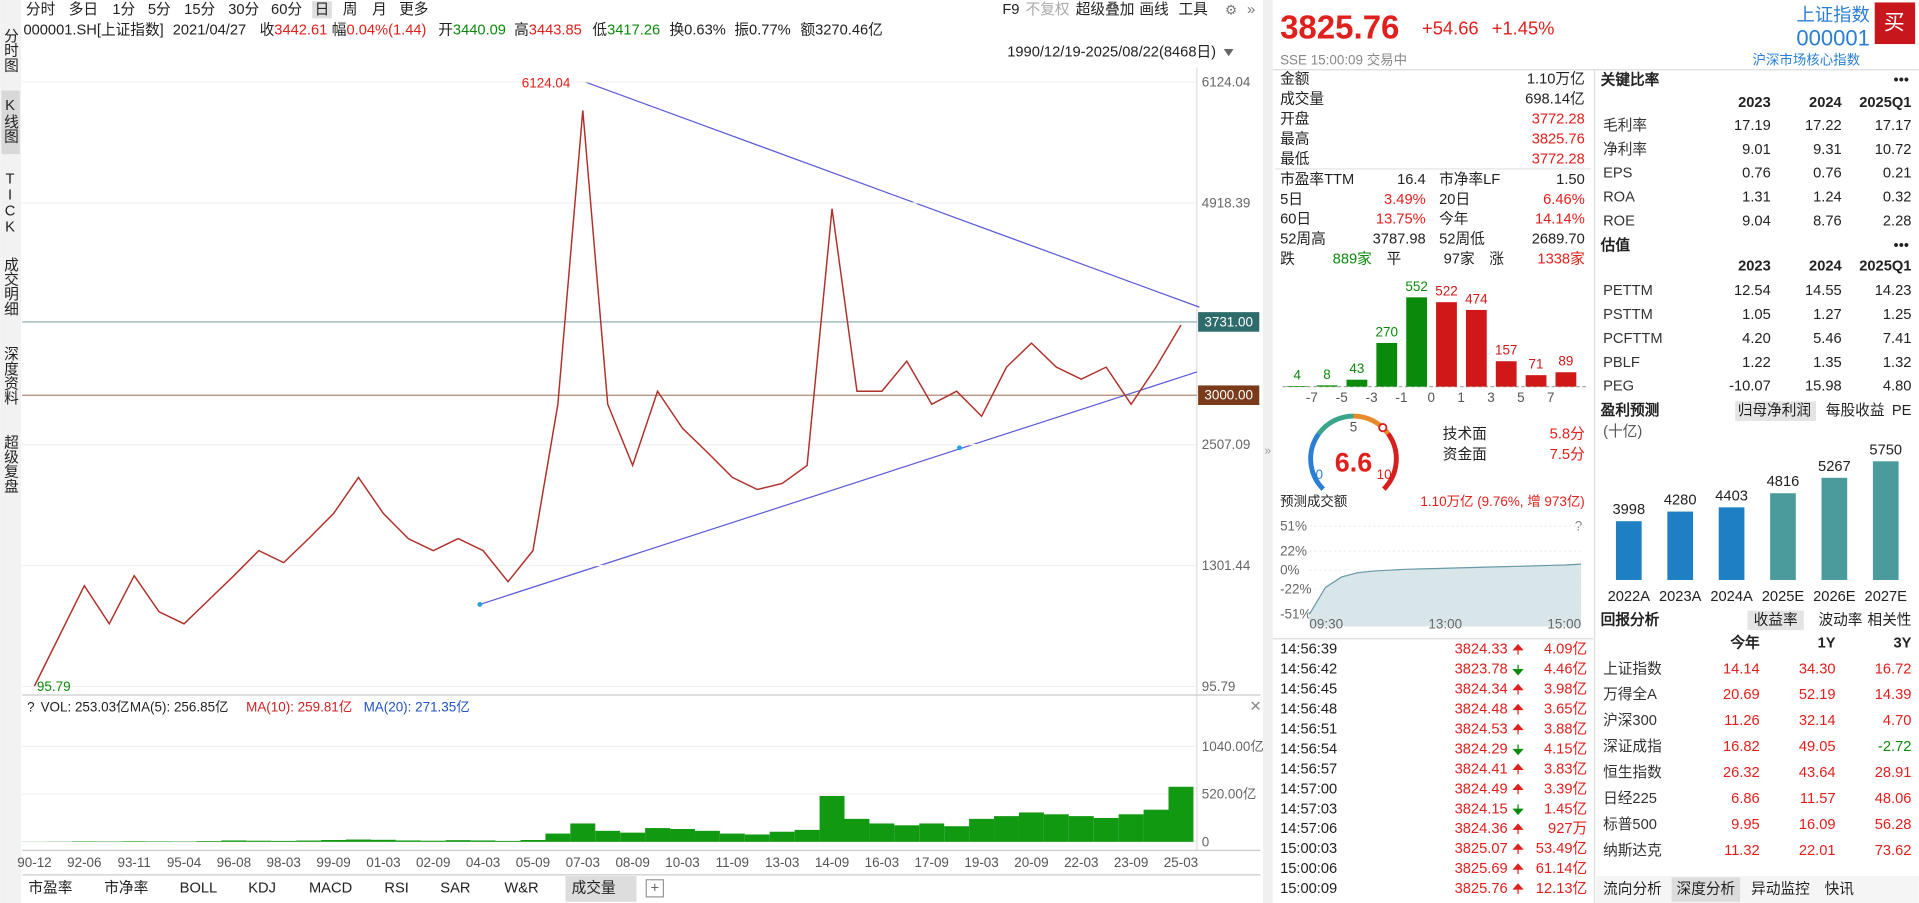 This screenshot has width=1919, height=903. What do you see at coordinates (1267, 450) in the screenshot?
I see `collapse-arrow: »` at bounding box center [1267, 450].